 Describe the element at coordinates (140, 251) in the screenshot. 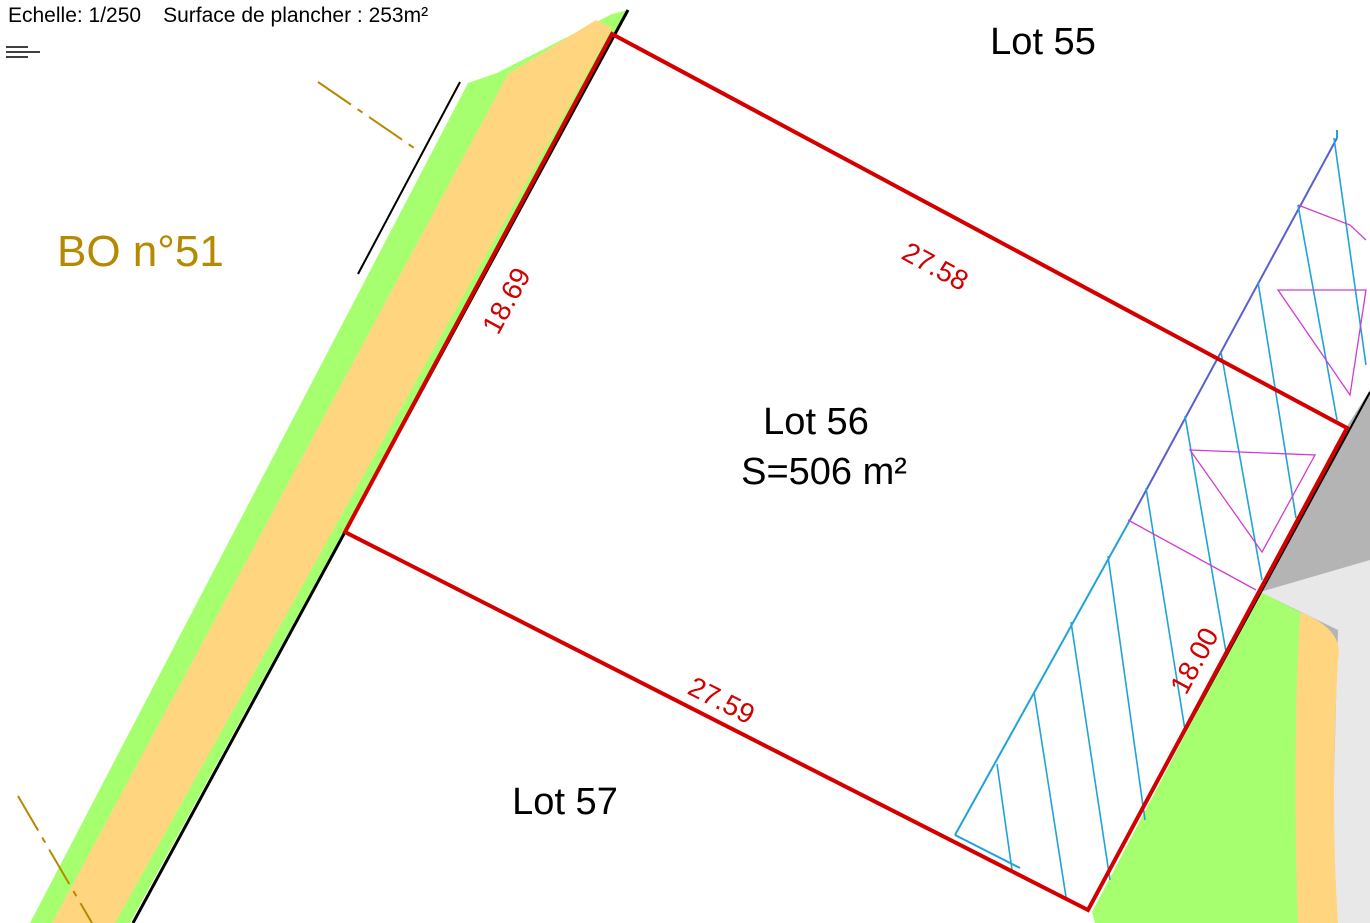

I see `neighbor-west: BO n°51` at that location.